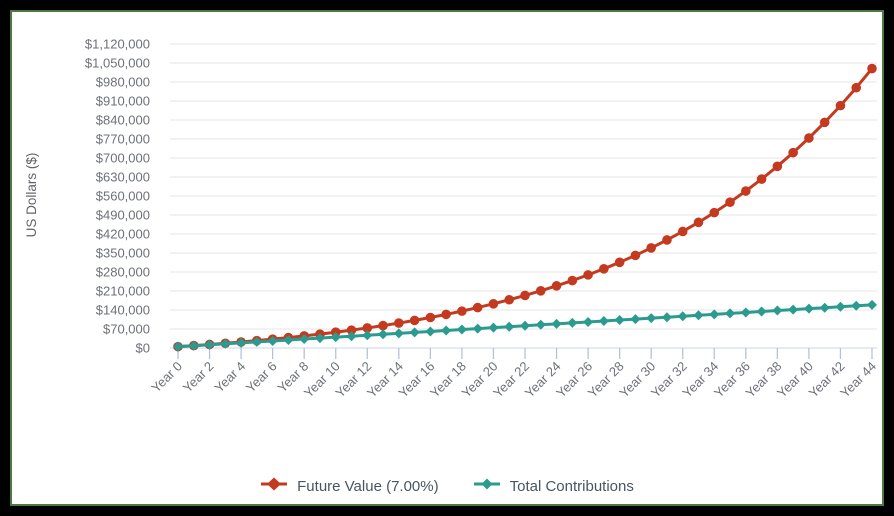  I want to click on x-axis-tick-label: Year 4, so click(229, 377).